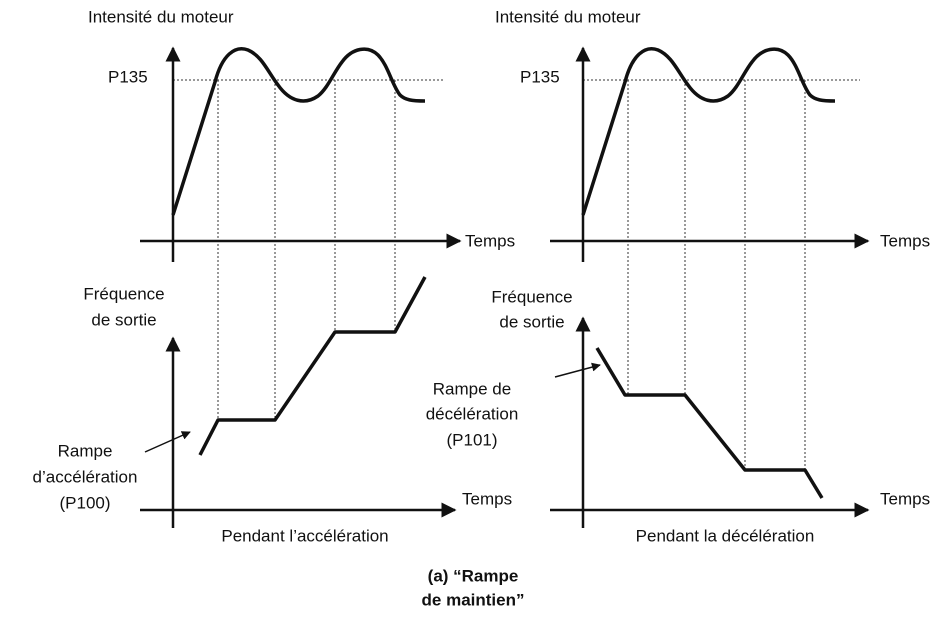  I want to click on label: décélération, so click(472, 413).